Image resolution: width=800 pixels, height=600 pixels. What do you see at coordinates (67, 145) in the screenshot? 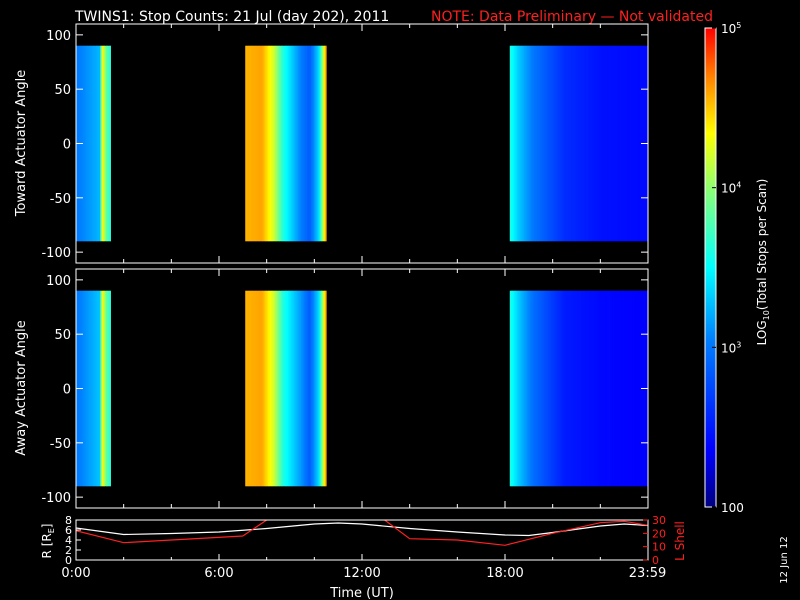
I see `y-tick-label: 0` at bounding box center [67, 145].